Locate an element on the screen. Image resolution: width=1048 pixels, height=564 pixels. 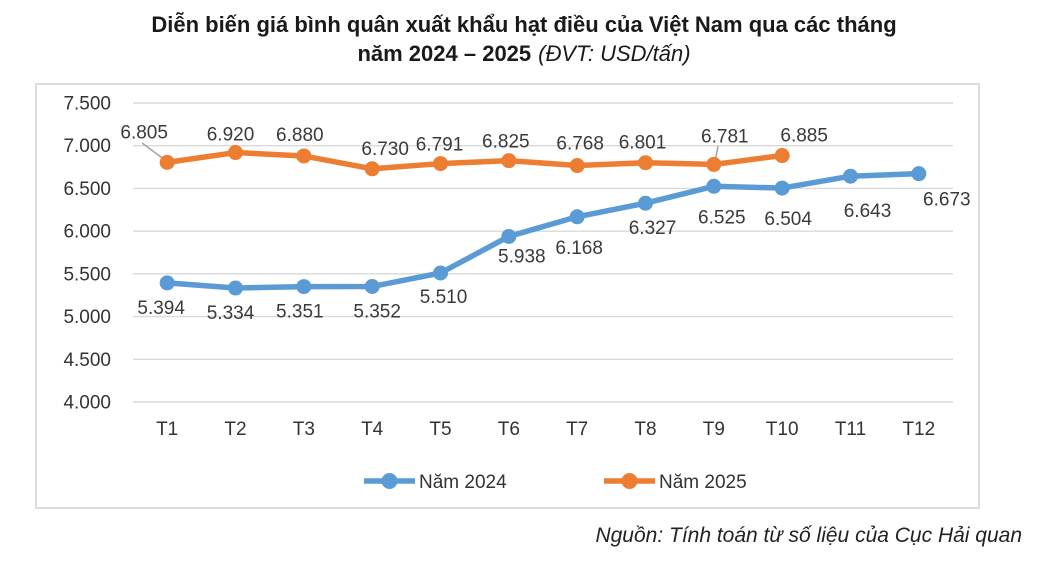
data-point-label: 6.885 is located at coordinates (804, 136).